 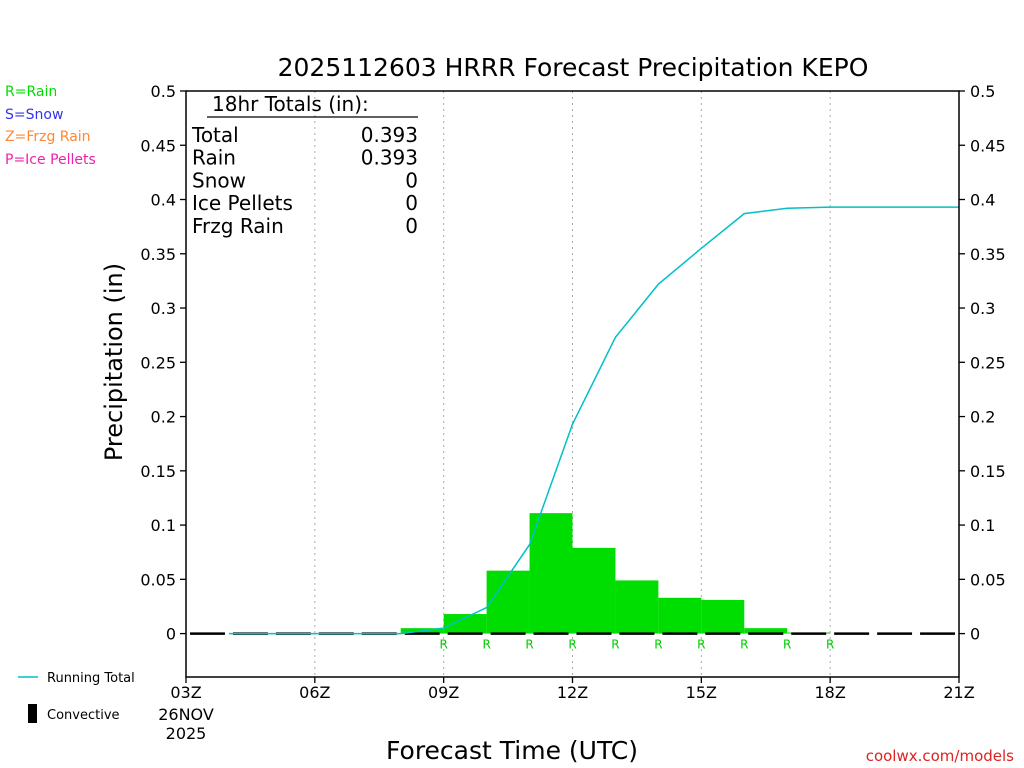 I want to click on x-tick-label: 06Z, so click(x=314, y=692).